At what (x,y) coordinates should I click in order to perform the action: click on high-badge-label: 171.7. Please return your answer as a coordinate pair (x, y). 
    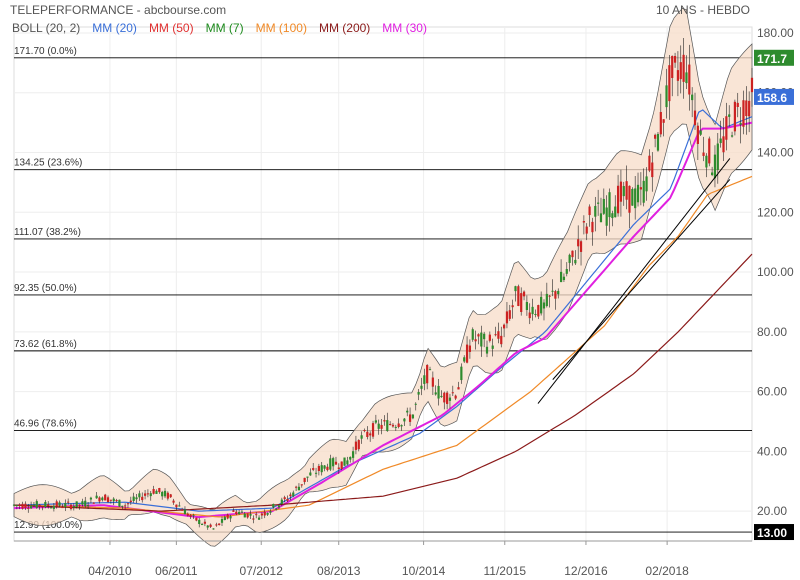
    Looking at the image, I should click on (772, 59).